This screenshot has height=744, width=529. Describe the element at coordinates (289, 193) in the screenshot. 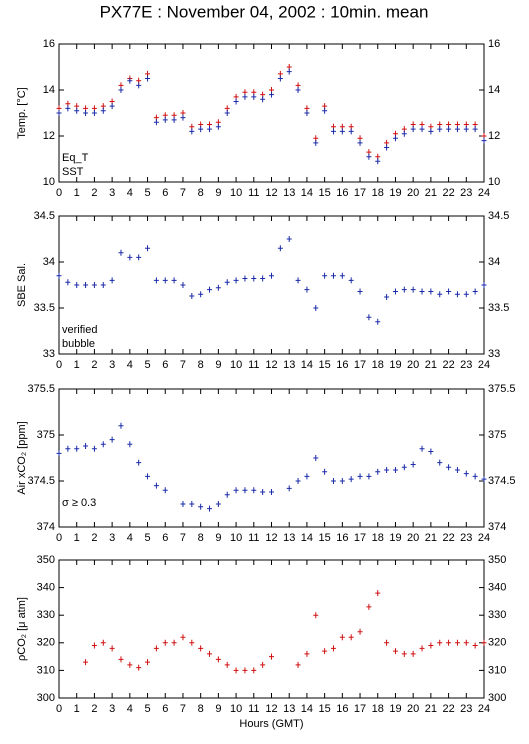

I see `x-tick-label: 13` at that location.